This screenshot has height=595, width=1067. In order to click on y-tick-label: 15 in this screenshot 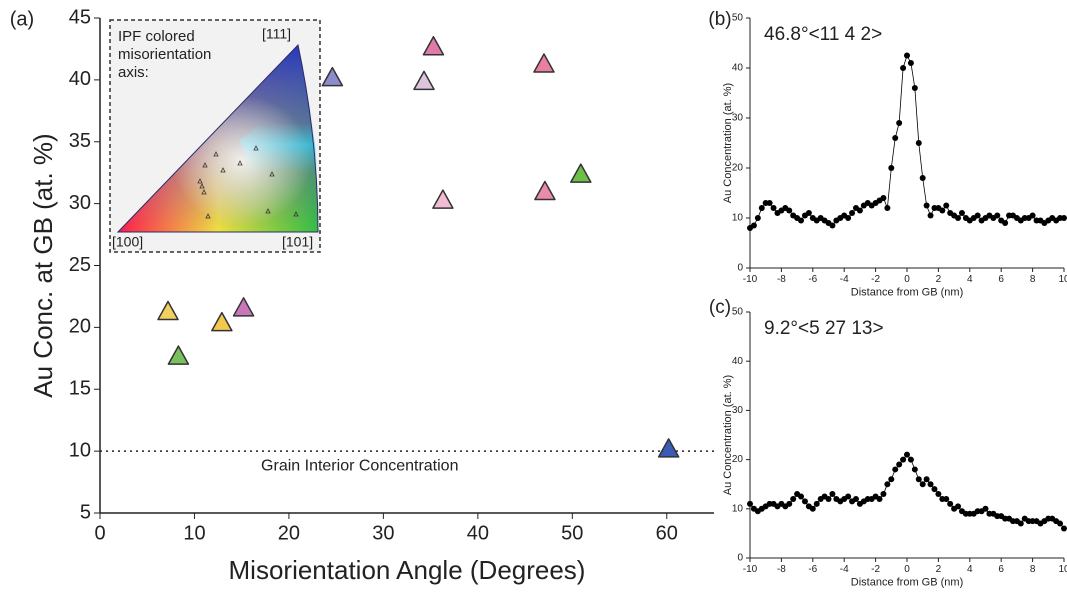, I will do `click(80, 389)`.